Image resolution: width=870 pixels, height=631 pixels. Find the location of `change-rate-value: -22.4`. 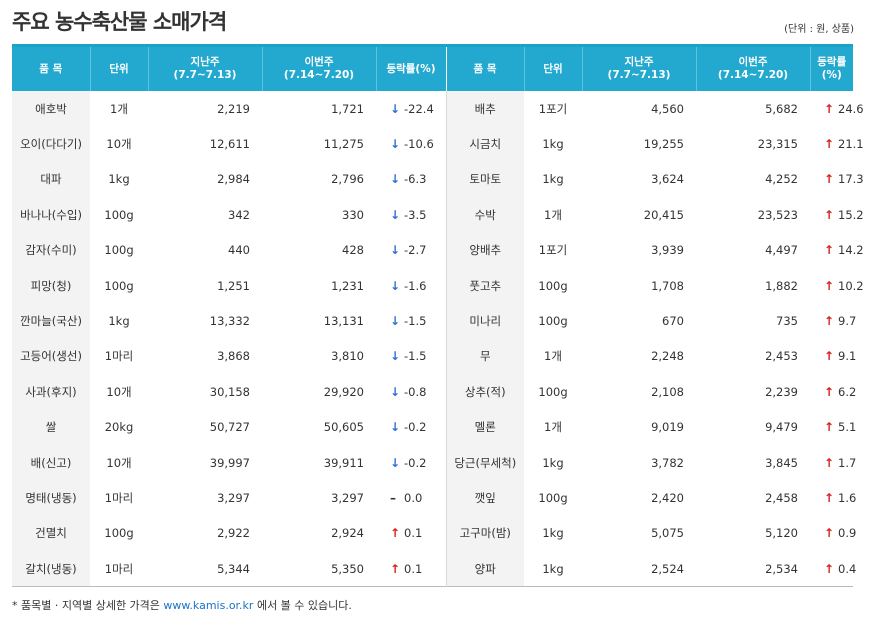

change-rate-value: -22.4 is located at coordinates (419, 108).